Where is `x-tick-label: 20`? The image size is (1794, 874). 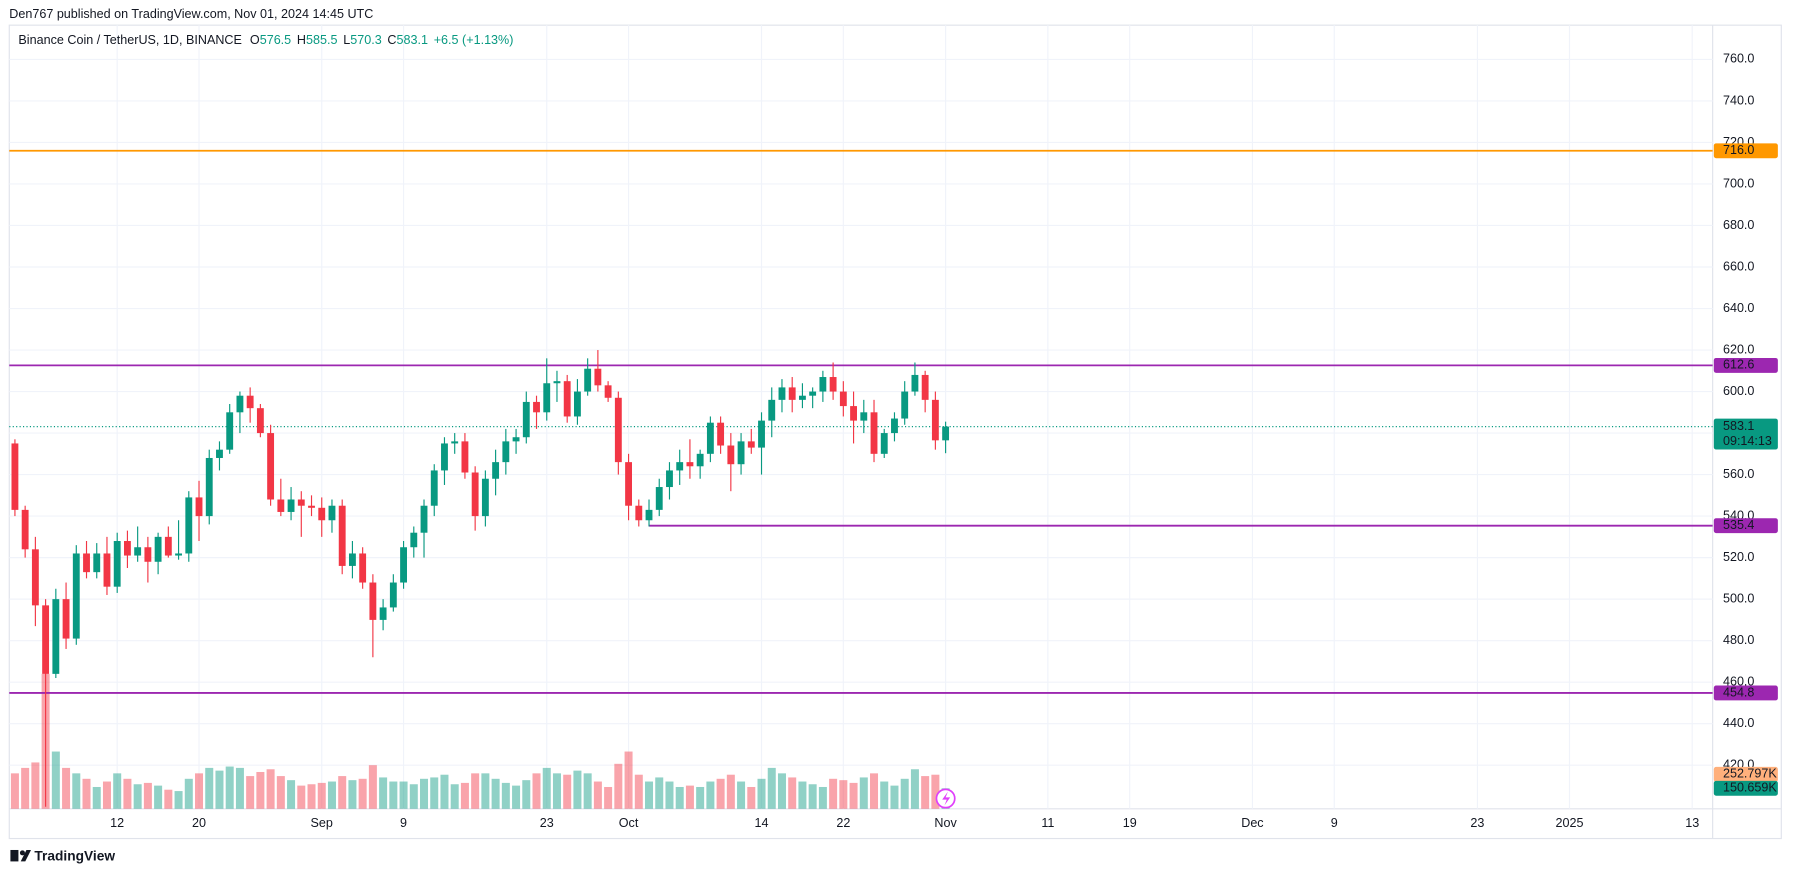 x-tick-label: 20 is located at coordinates (199, 823).